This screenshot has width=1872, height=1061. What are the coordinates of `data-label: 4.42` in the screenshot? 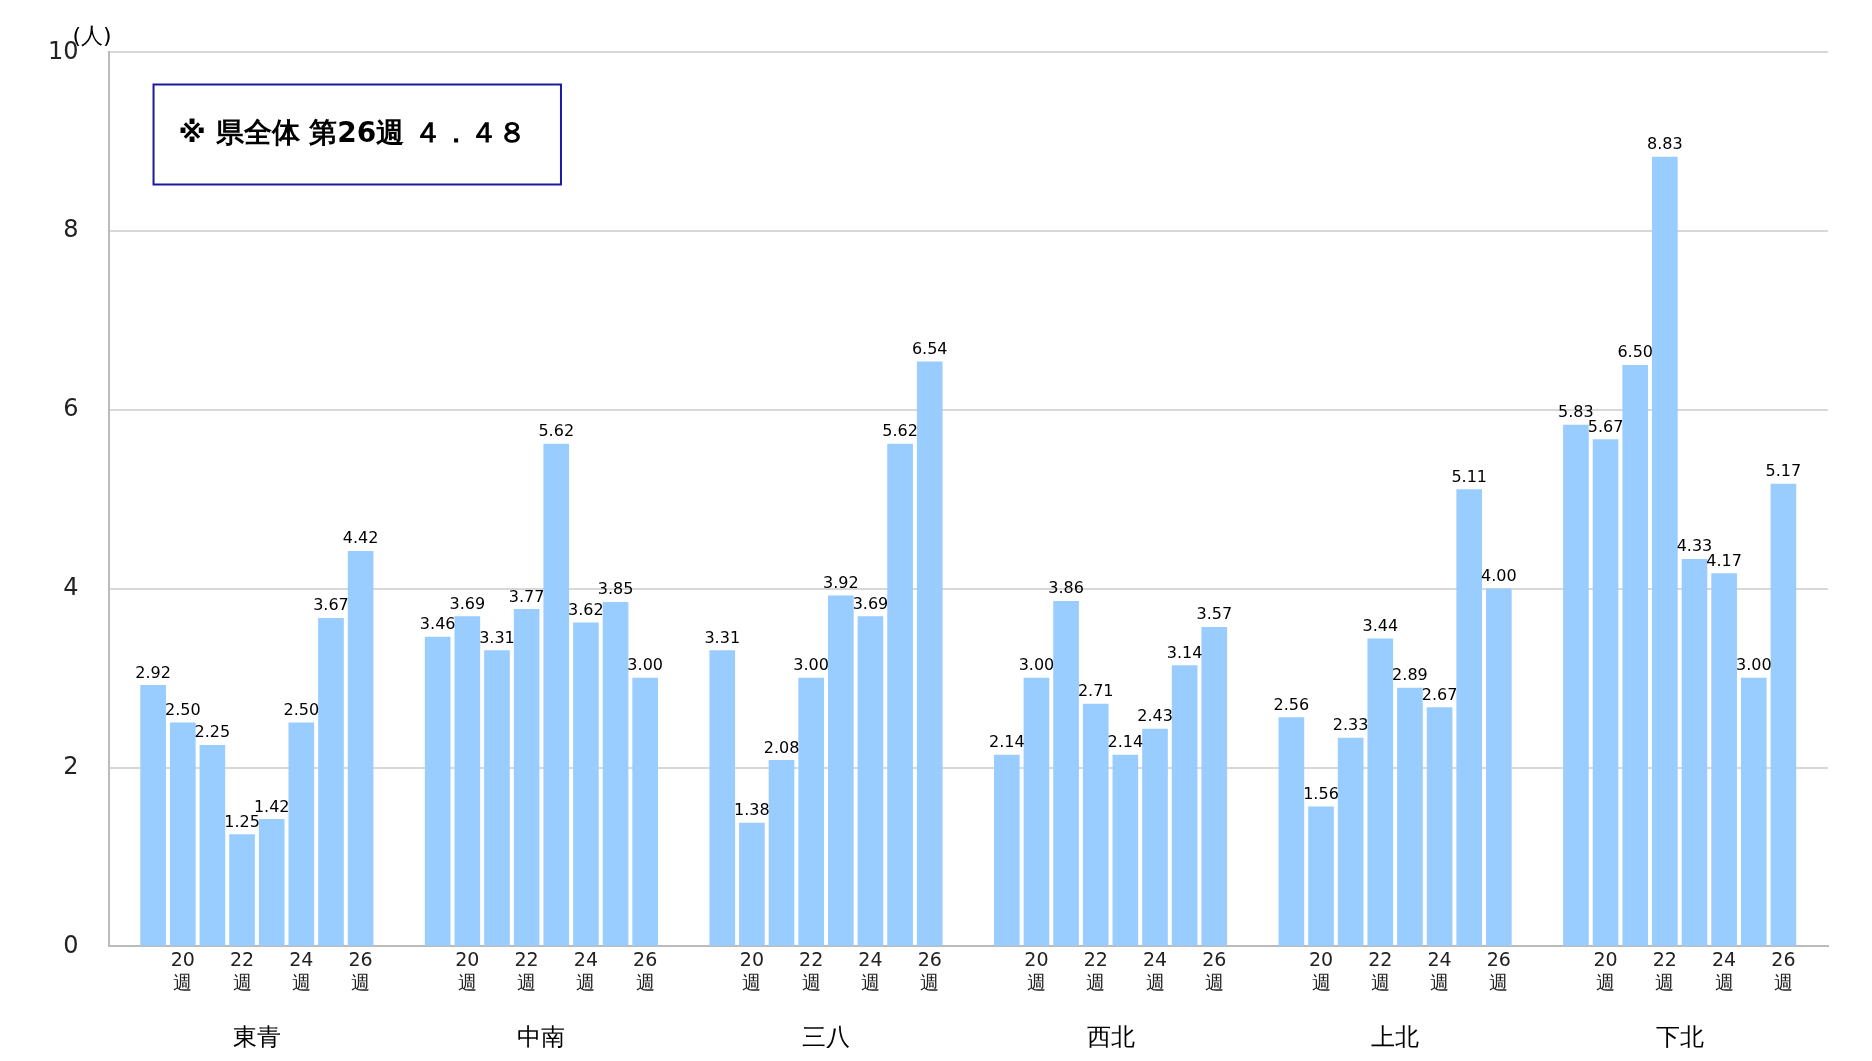 It's located at (360, 538).